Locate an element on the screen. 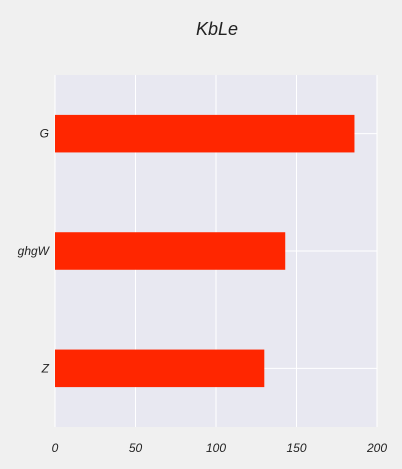  x-tick-label: 50 is located at coordinates (136, 448).